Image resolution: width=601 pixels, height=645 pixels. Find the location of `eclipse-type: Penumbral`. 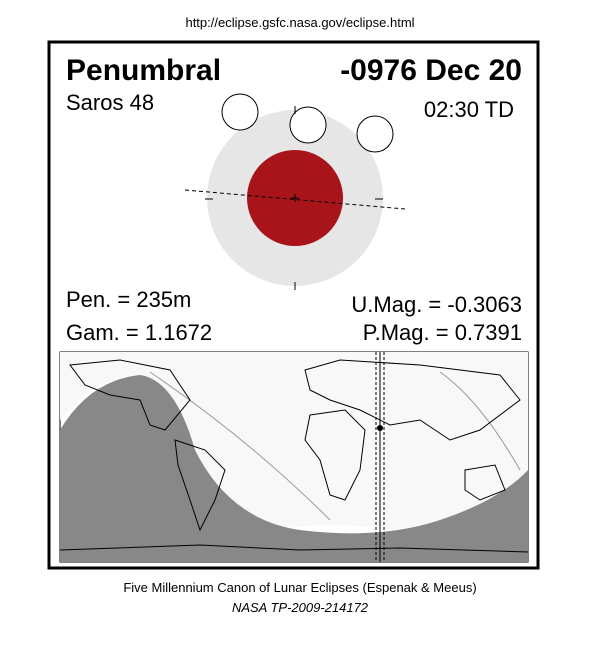

eclipse-type: Penumbral is located at coordinates (143, 70).